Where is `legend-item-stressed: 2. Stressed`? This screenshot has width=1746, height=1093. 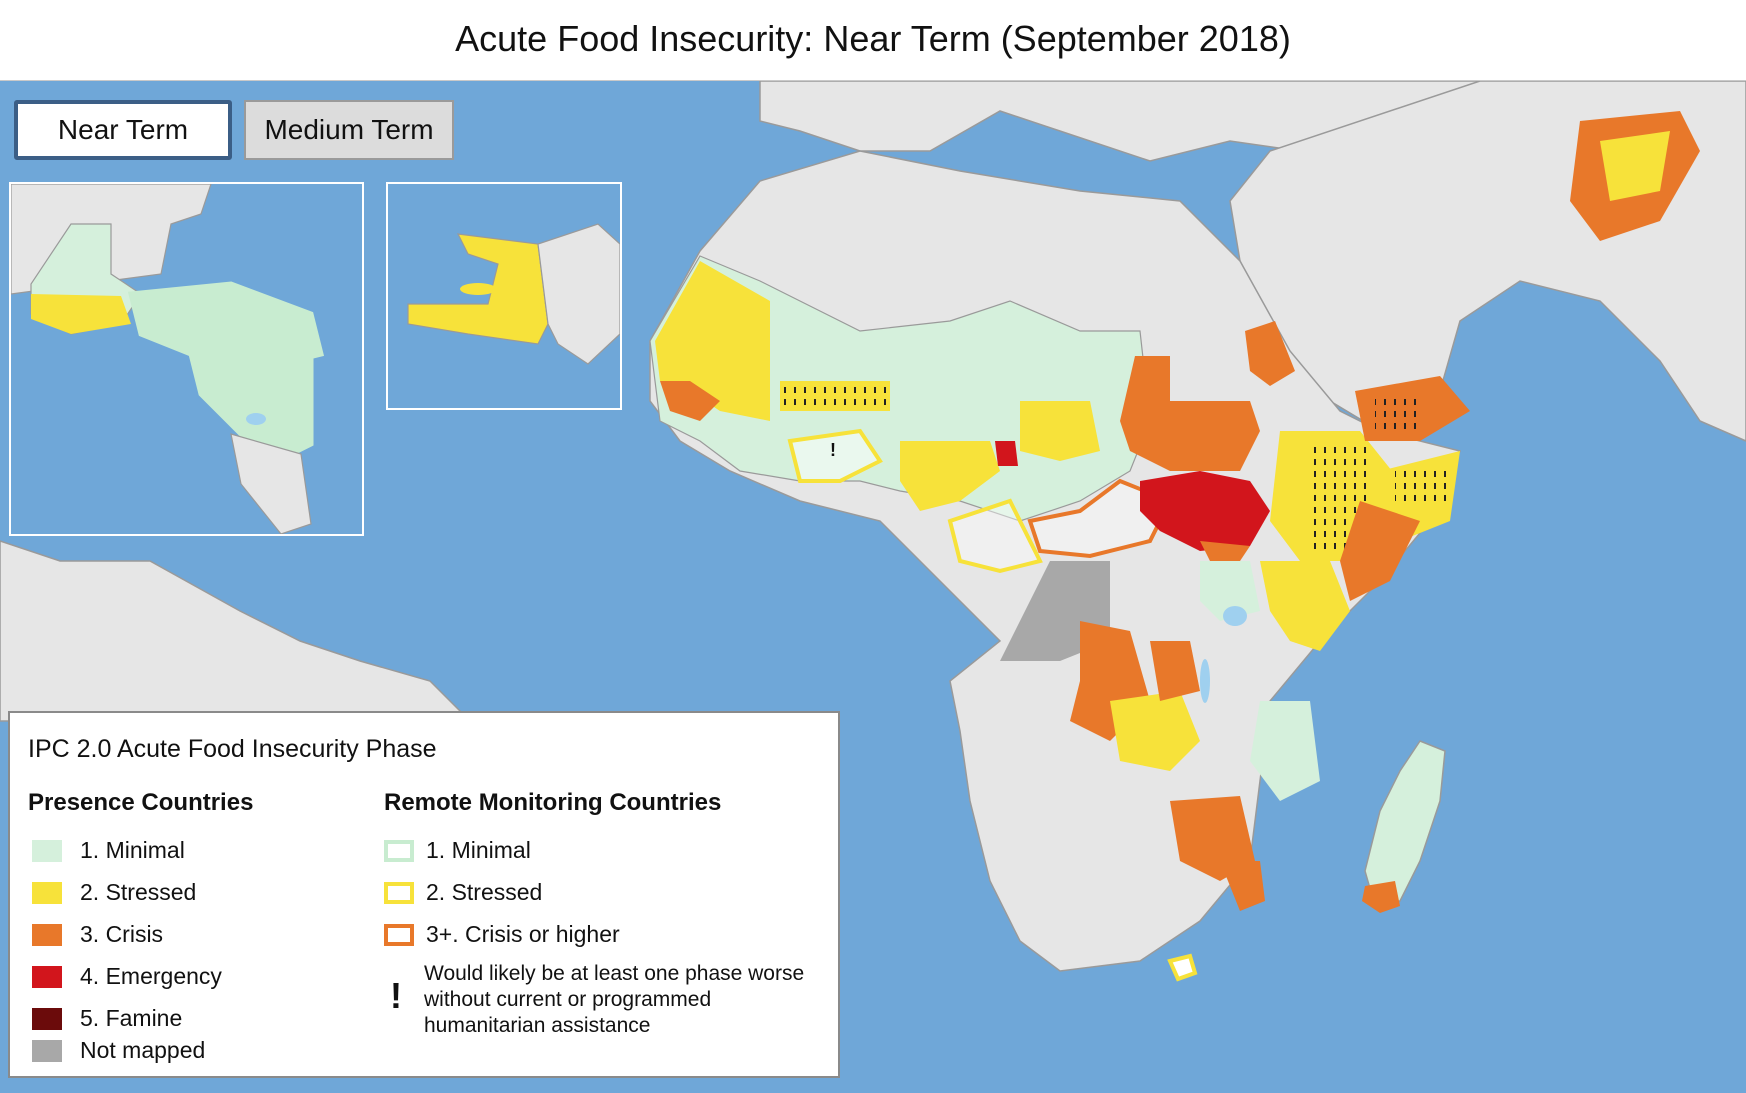 legend-item-stressed: 2. Stressed is located at coordinates (114, 892).